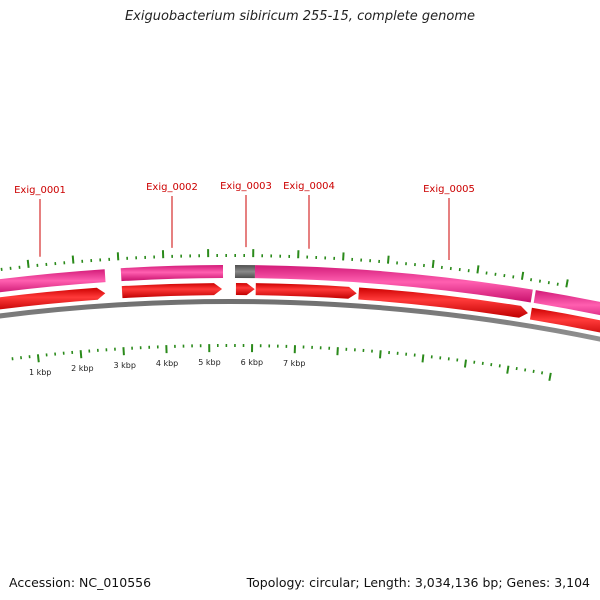  Describe the element at coordinates (172, 187) in the screenshot. I see `gene-label: Exig_0002` at that location.